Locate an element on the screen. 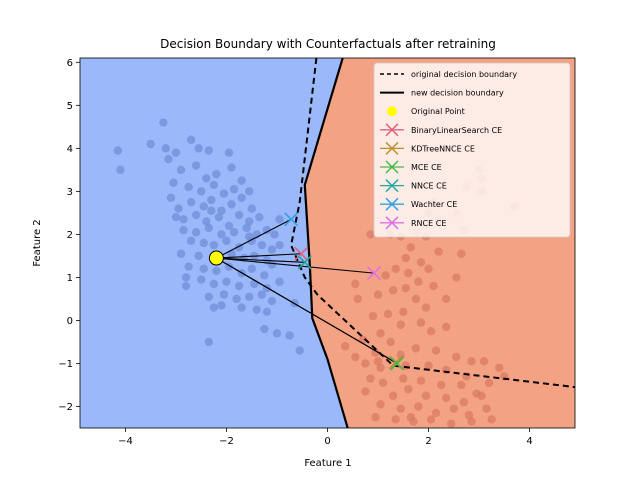 This screenshot has width=640, height=480. y-tick-label: 0 is located at coordinates (70, 321).